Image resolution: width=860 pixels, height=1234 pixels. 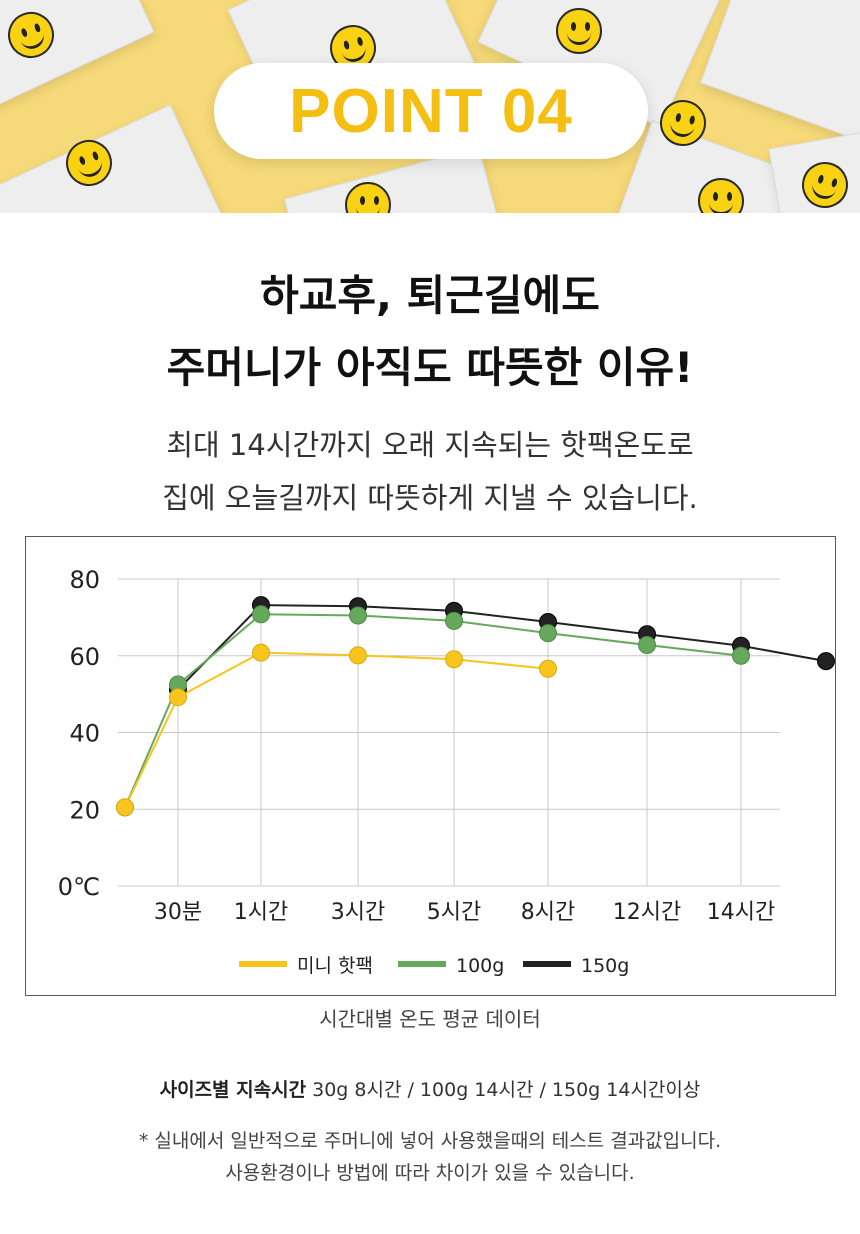 I want to click on x-tick-label: 30분, so click(x=178, y=912).